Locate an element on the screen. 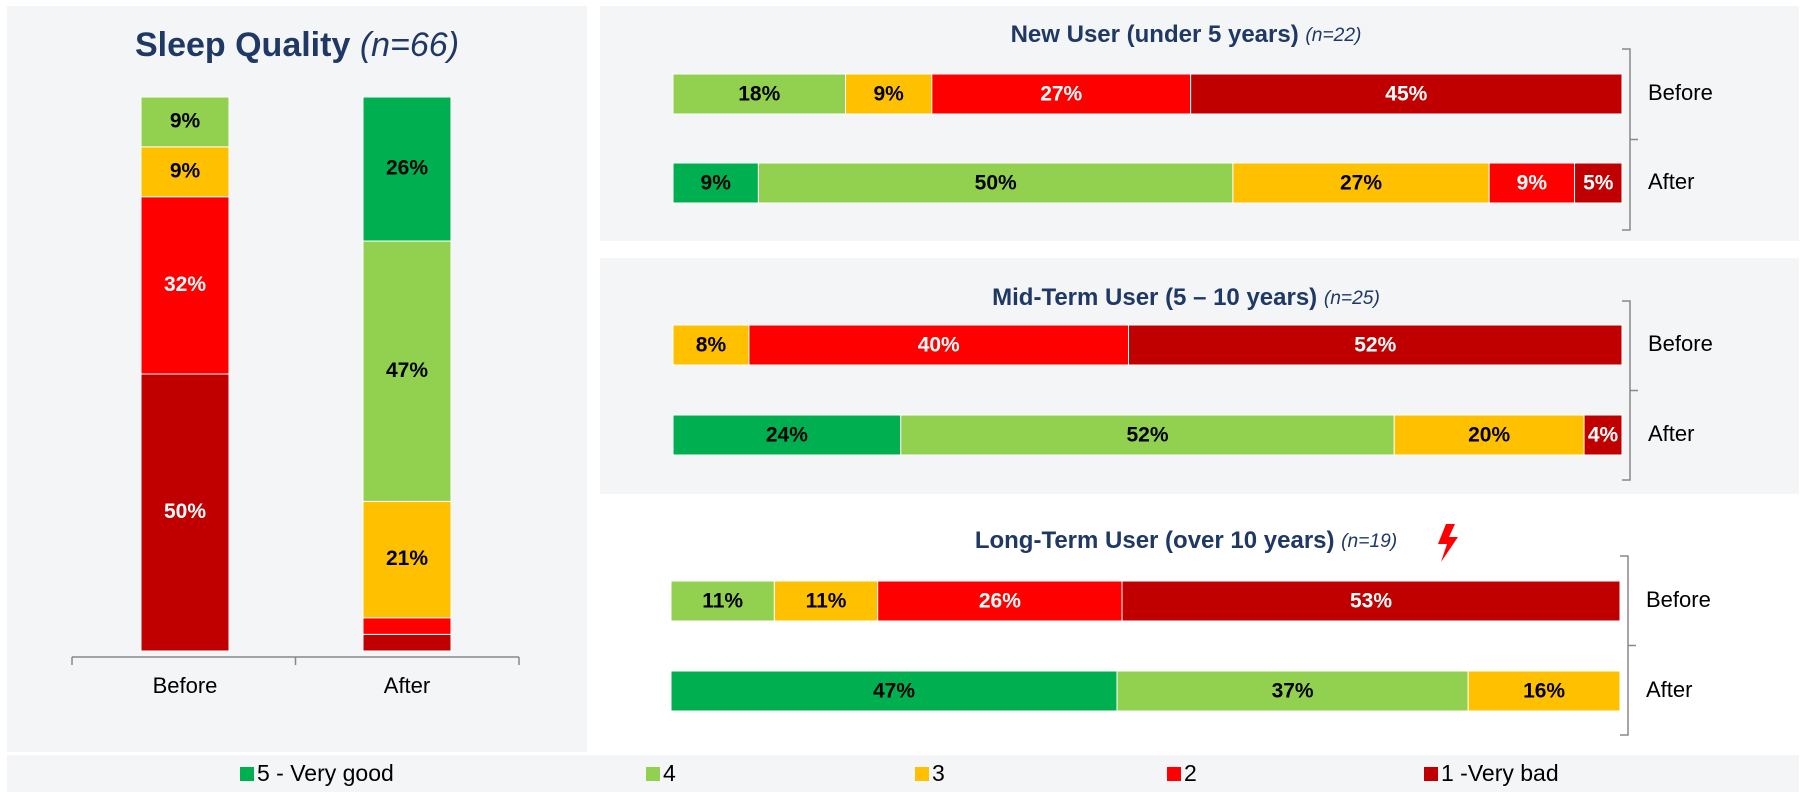  subtitle-text: (n=25) is located at coordinates (1352, 298).